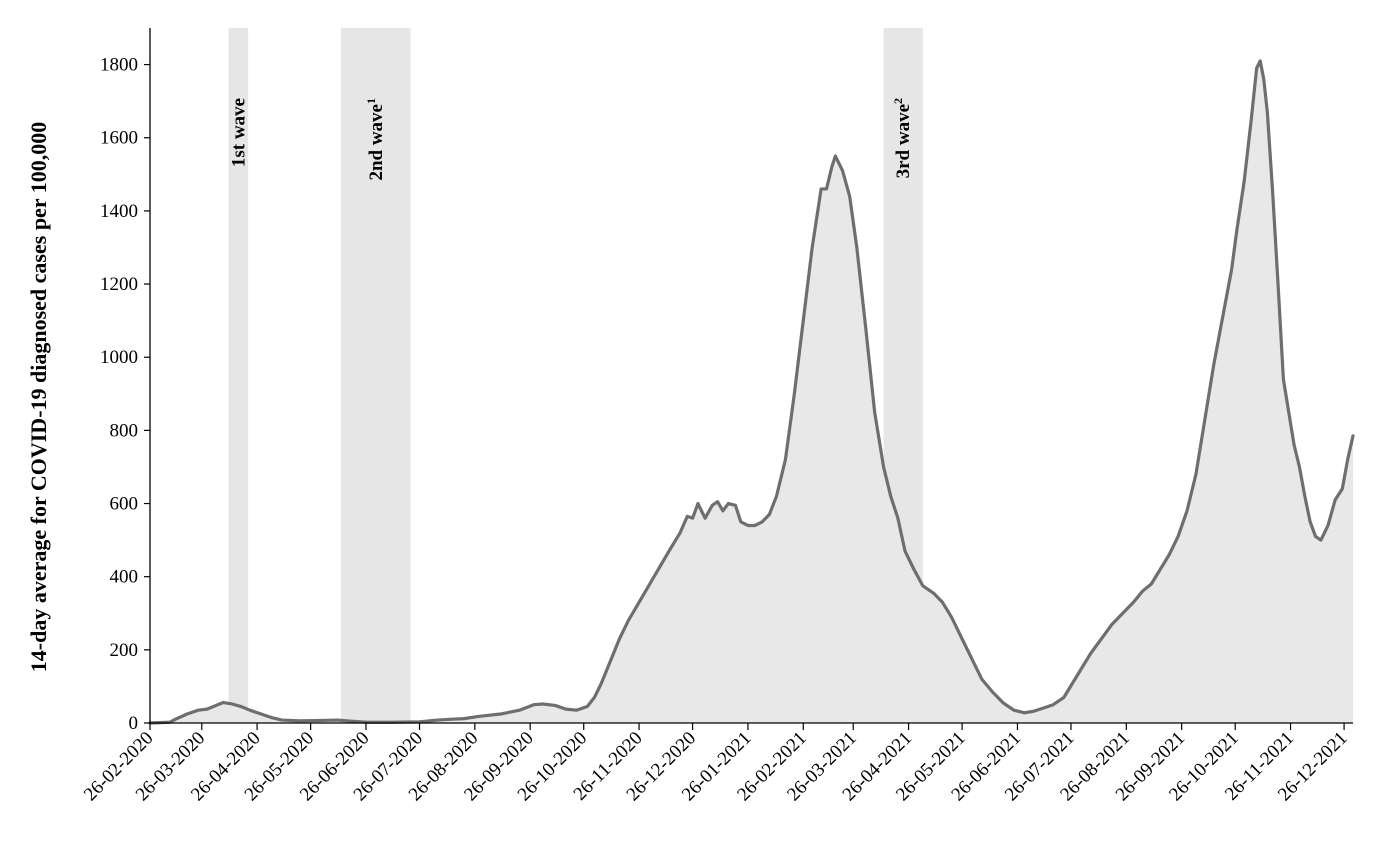 The height and width of the screenshot is (863, 1376). What do you see at coordinates (124, 577) in the screenshot?
I see `y-tick-label: 400` at bounding box center [124, 577].